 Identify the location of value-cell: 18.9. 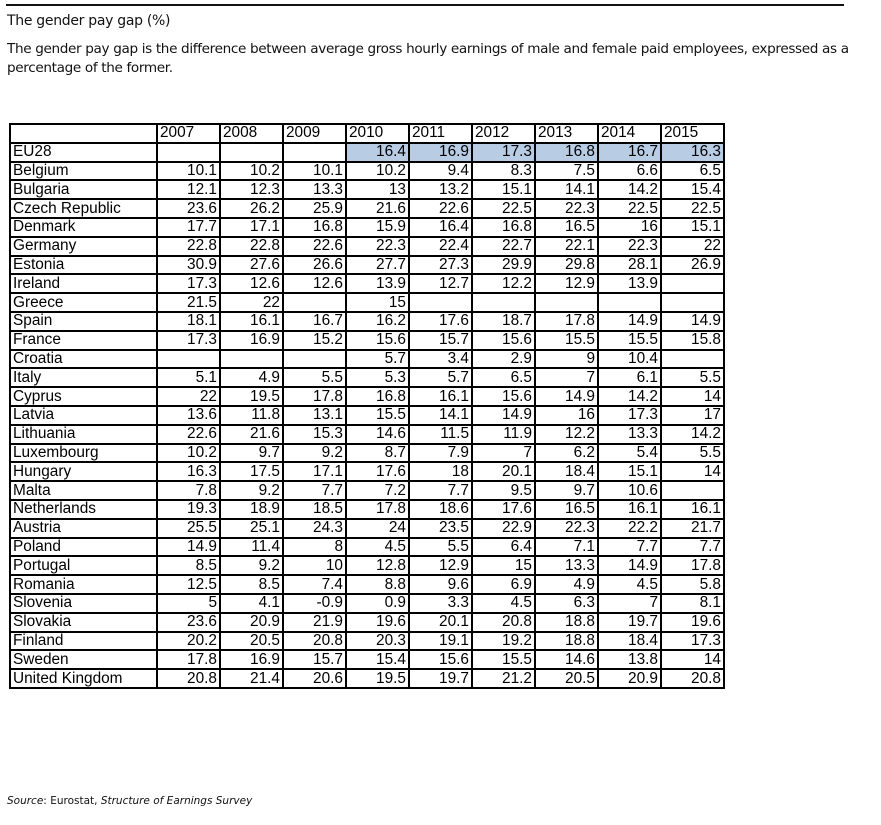
(251, 509).